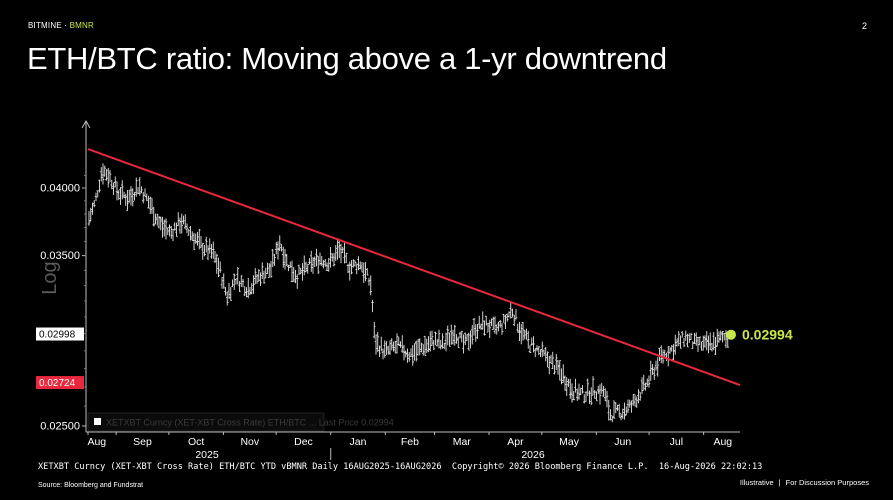 This screenshot has width=893, height=500. I want to click on x-year-label: 2025, so click(207, 454).